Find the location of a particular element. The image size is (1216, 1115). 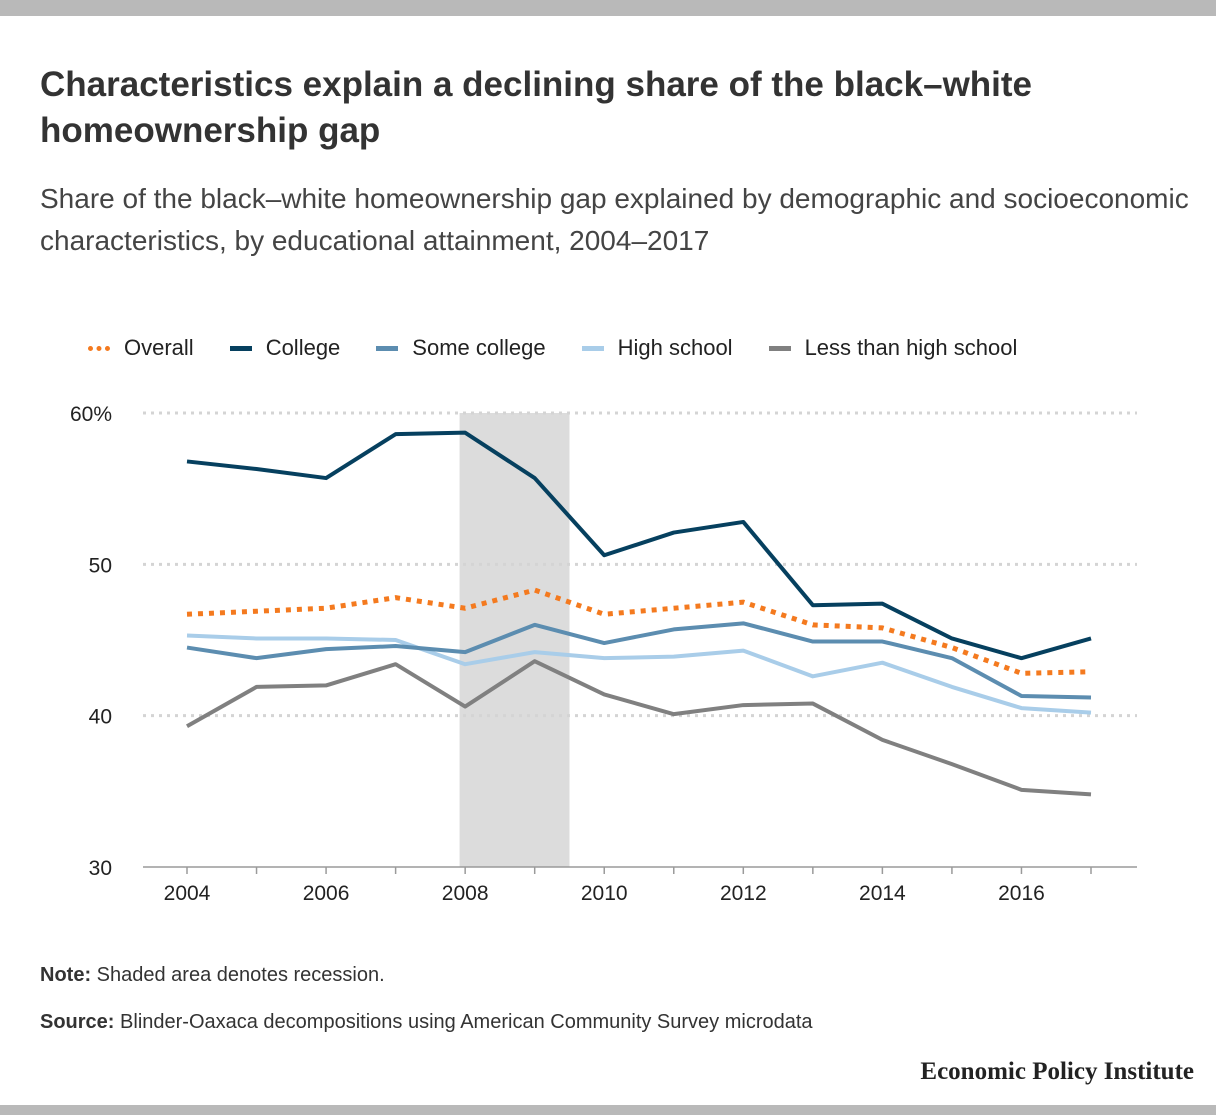

x-tick-label: 2010 is located at coordinates (604, 893).